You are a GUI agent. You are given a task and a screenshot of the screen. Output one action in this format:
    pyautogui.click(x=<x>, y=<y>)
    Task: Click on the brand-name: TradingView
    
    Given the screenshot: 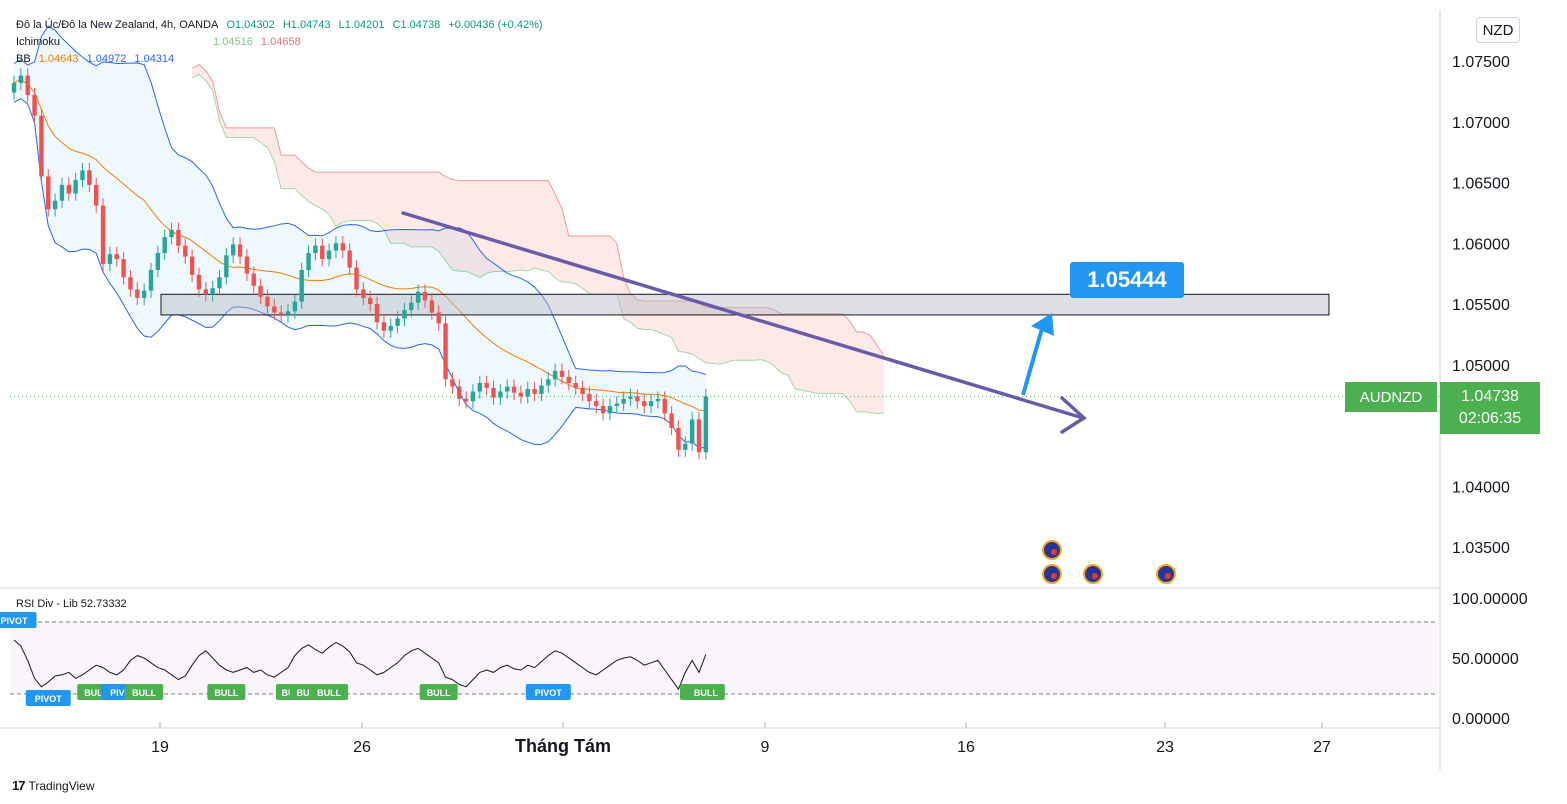 What is the action you would take?
    pyautogui.click(x=61, y=785)
    